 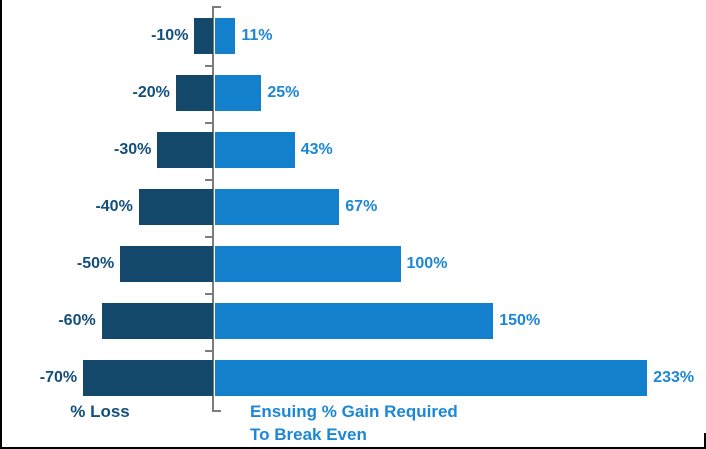 I want to click on loss-value-label: -70%, so click(x=58, y=377).